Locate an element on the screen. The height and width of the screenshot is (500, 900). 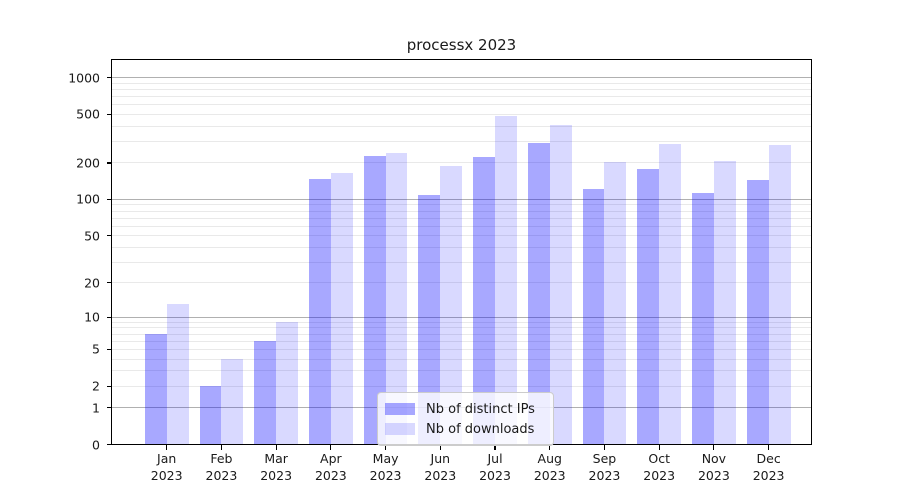
x-tick-month: Feb is located at coordinates (221, 458).